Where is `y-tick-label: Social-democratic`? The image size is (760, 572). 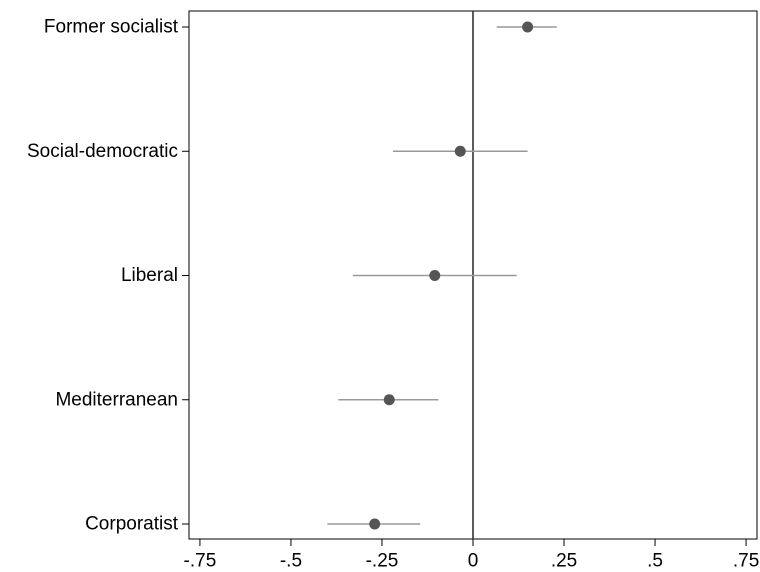 y-tick-label: Social-democratic is located at coordinates (102, 151).